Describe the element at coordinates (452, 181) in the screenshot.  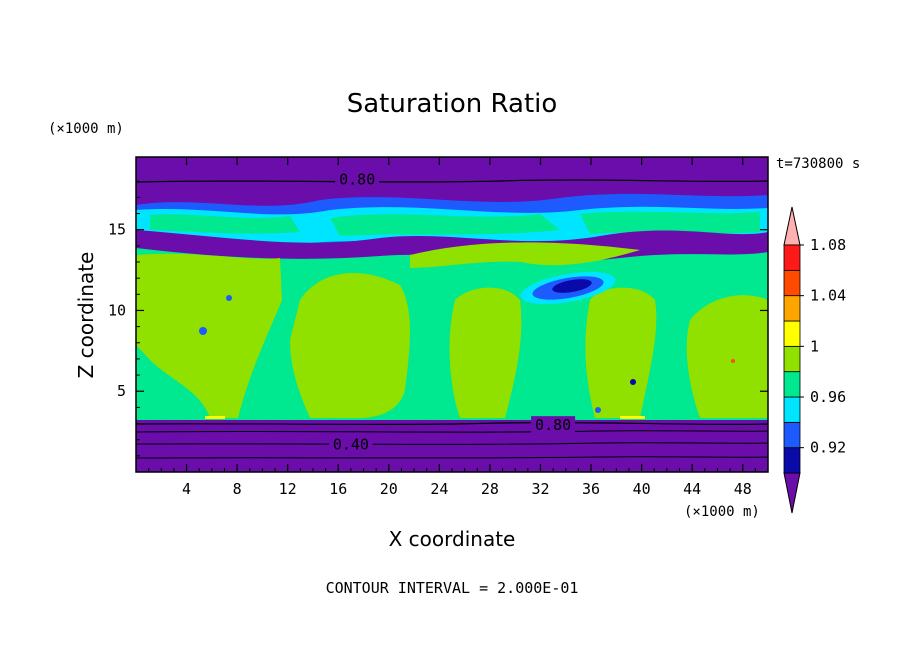
I see `contour-line-080-top` at that location.